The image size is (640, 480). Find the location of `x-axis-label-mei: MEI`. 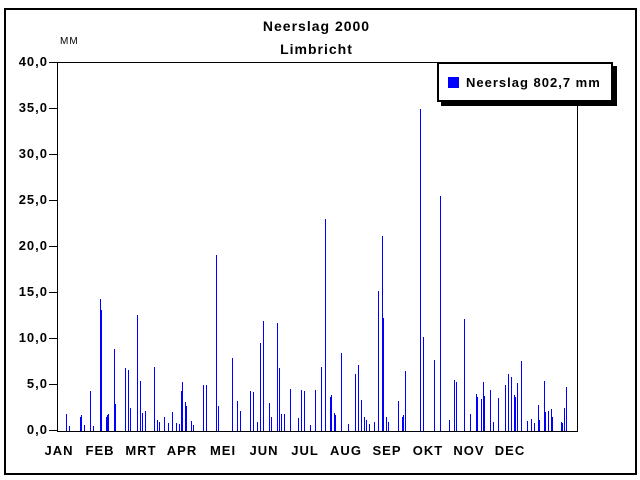

x-axis-label-mei: MEI is located at coordinates (223, 450).